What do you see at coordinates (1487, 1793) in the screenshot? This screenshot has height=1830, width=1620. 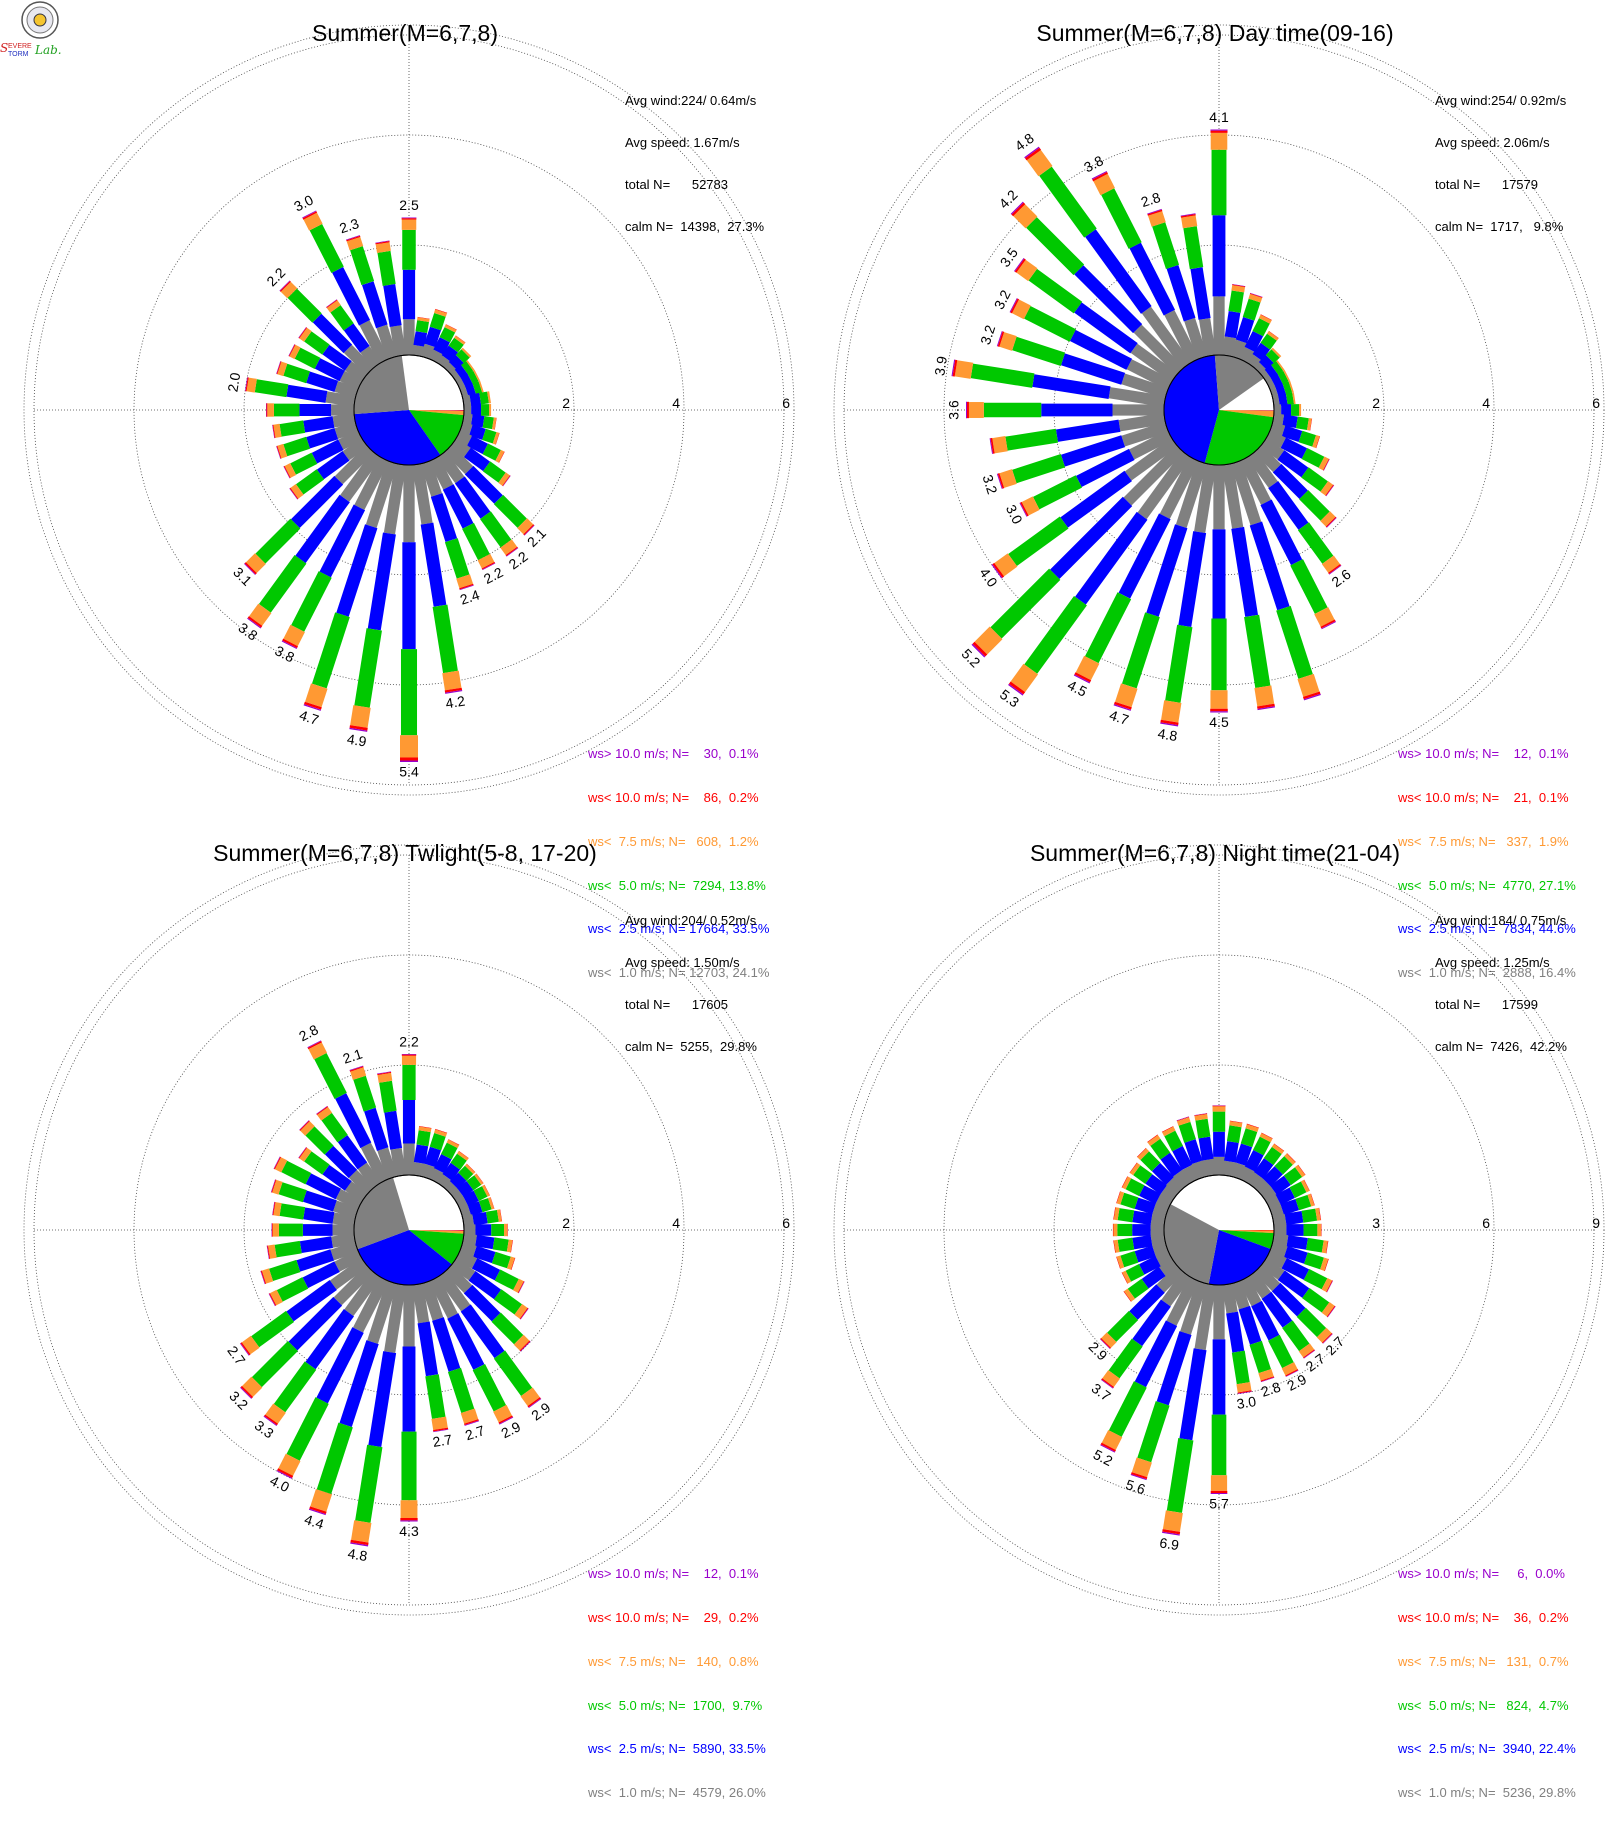 I see `legend-entry: ws< 1.0 m/s; N= 5236, 29.8%` at bounding box center [1487, 1793].